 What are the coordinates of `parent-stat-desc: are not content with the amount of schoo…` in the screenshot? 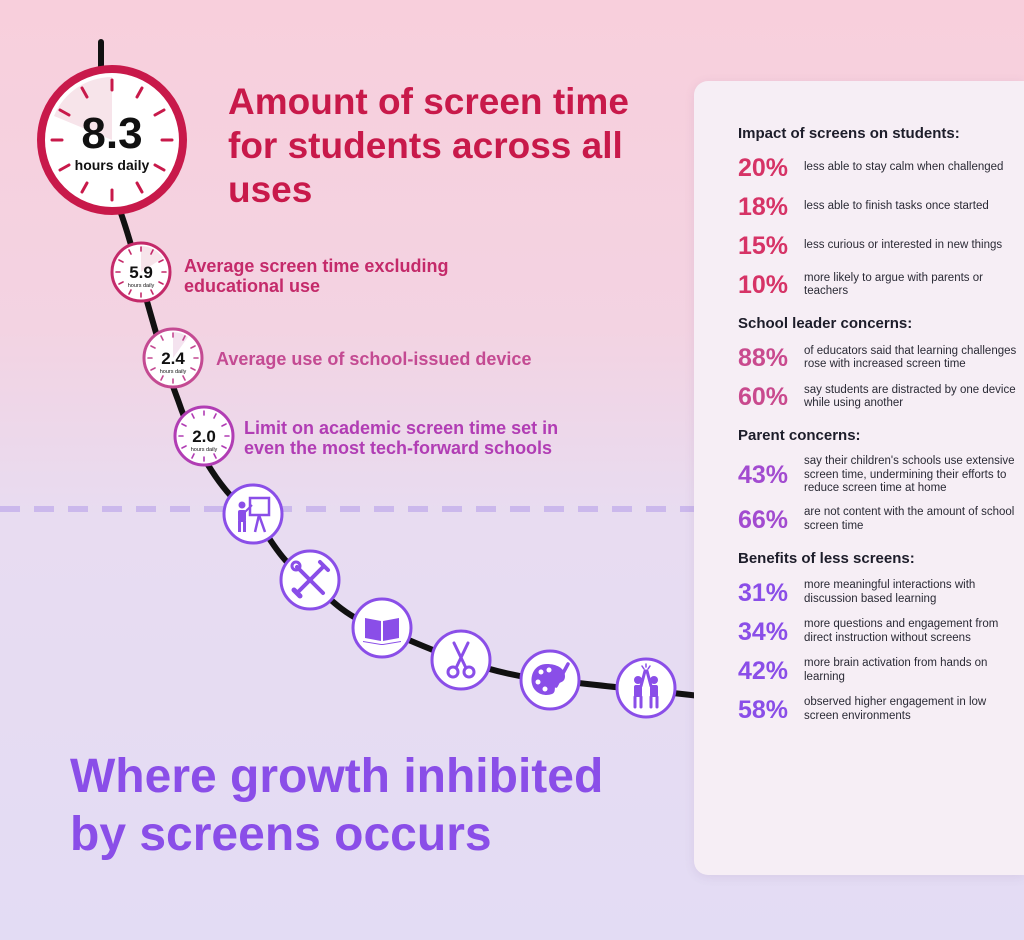 It's located at (909, 519).